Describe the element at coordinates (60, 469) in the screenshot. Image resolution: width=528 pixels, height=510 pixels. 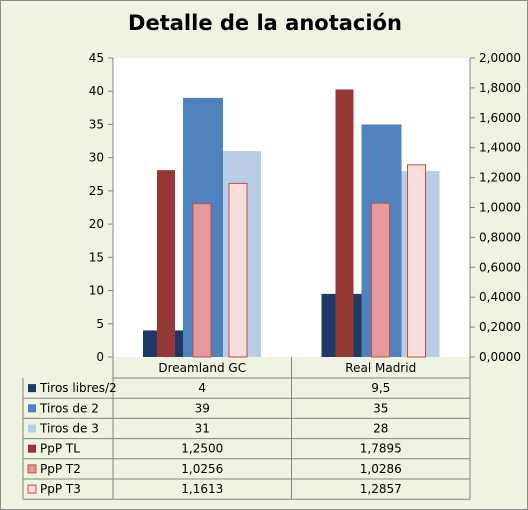
I see `legend-label: PpP T2` at that location.